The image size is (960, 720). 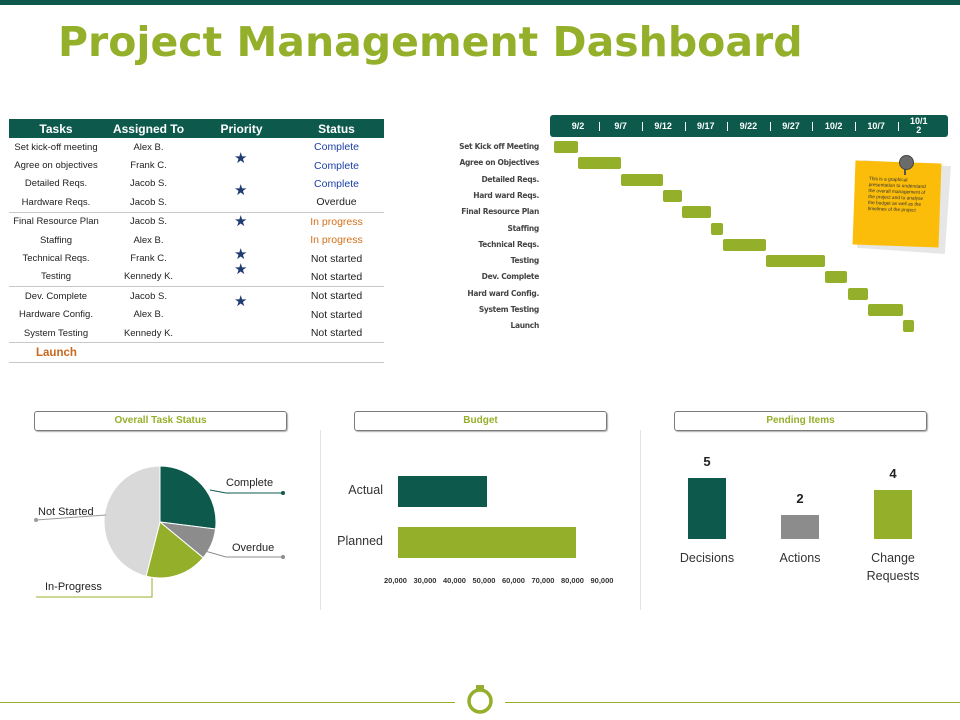 What do you see at coordinates (893, 567) in the screenshot?
I see `pending-category-label: Change Requests` at bounding box center [893, 567].